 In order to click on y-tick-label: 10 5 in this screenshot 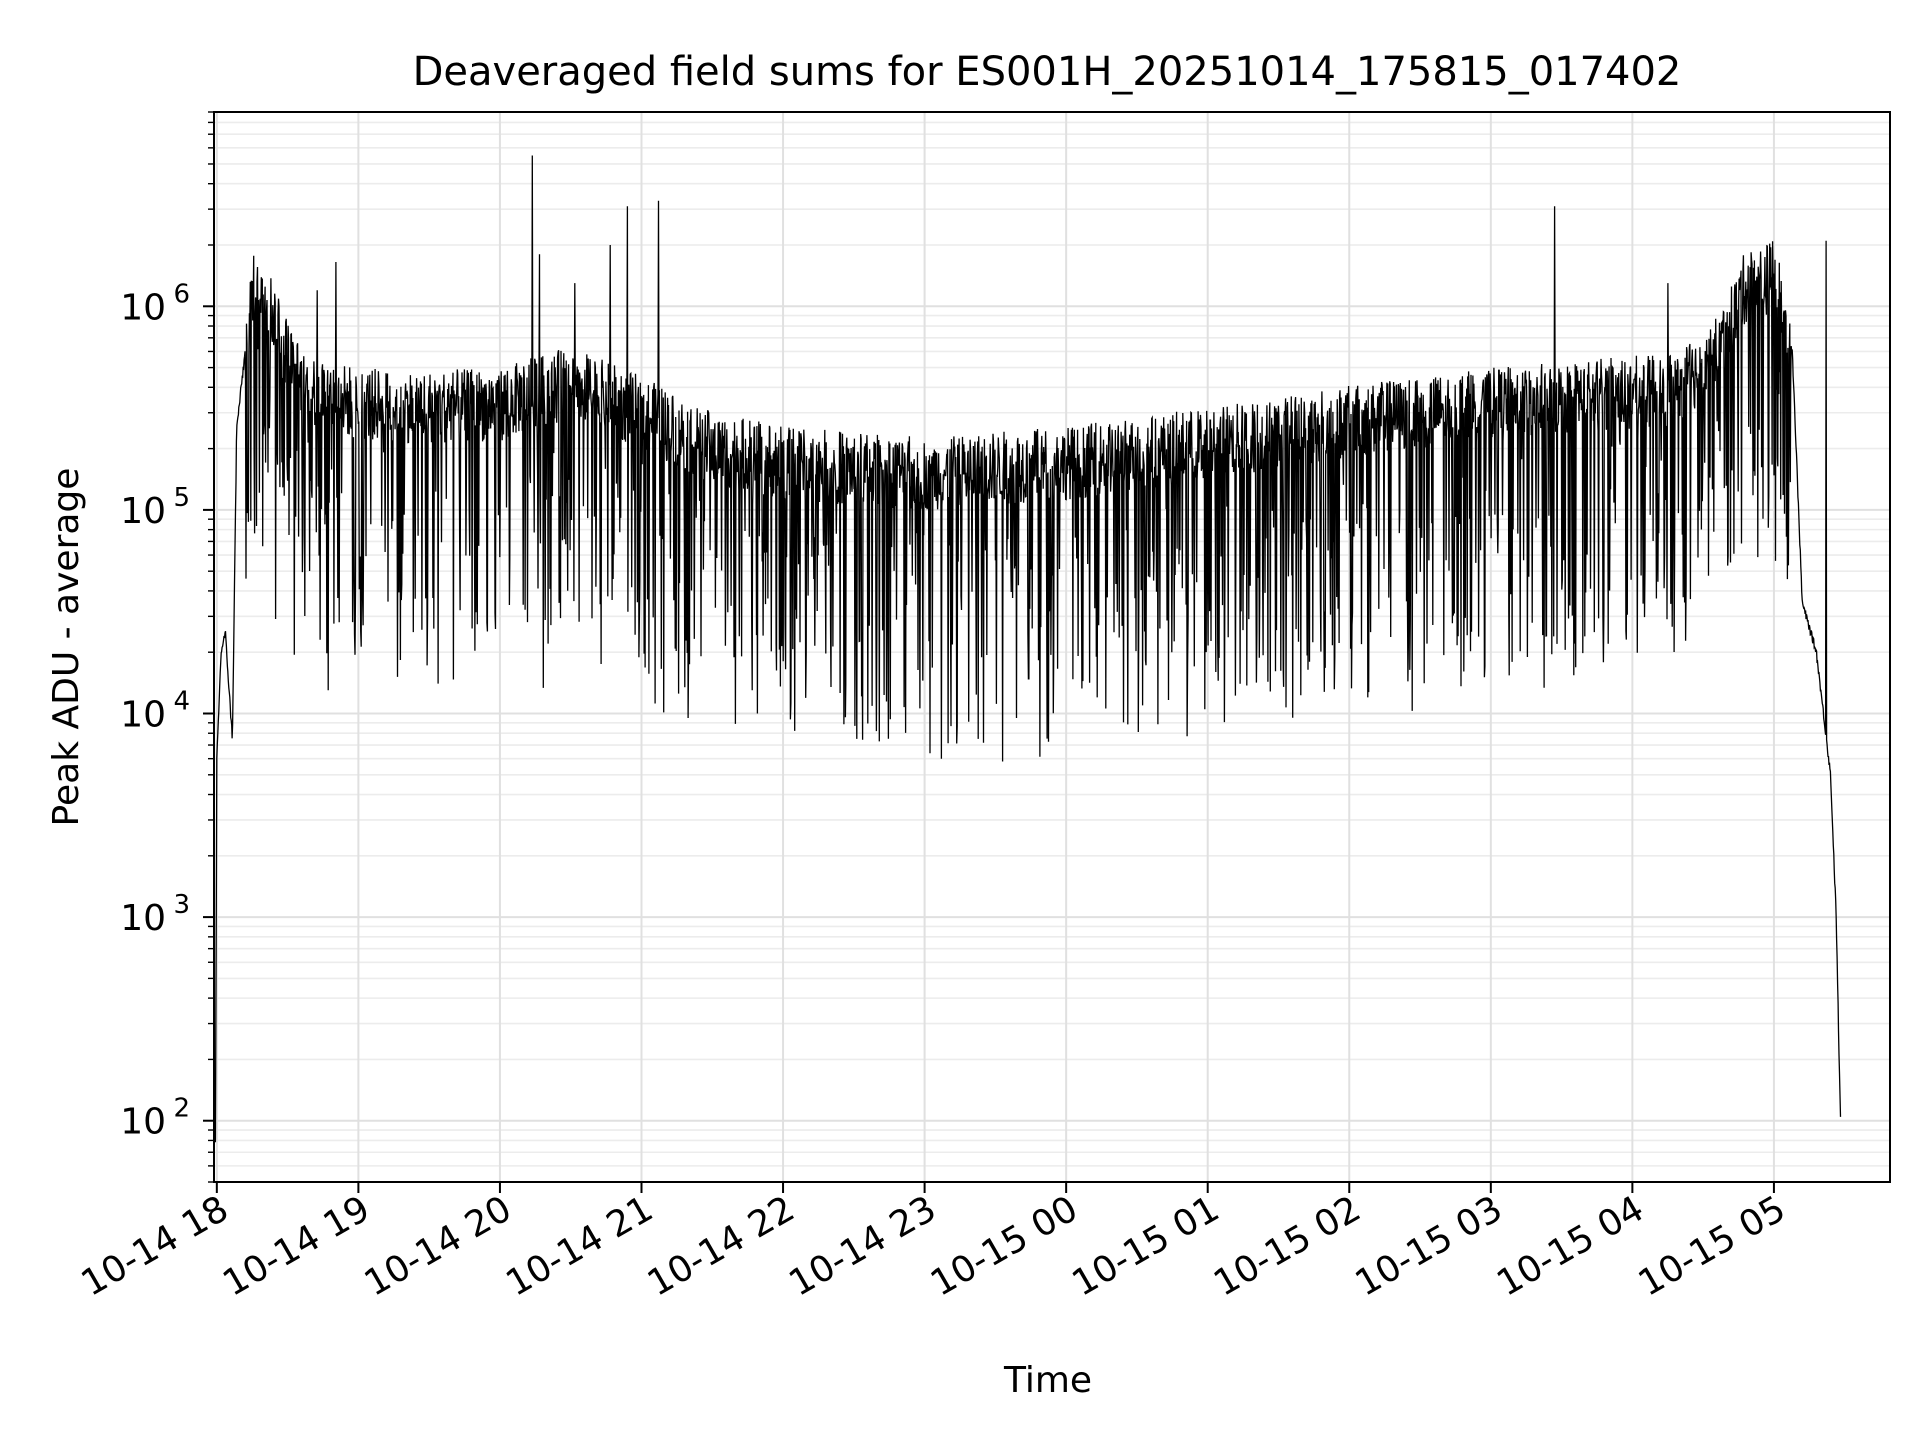, I will do `click(155, 507)`.